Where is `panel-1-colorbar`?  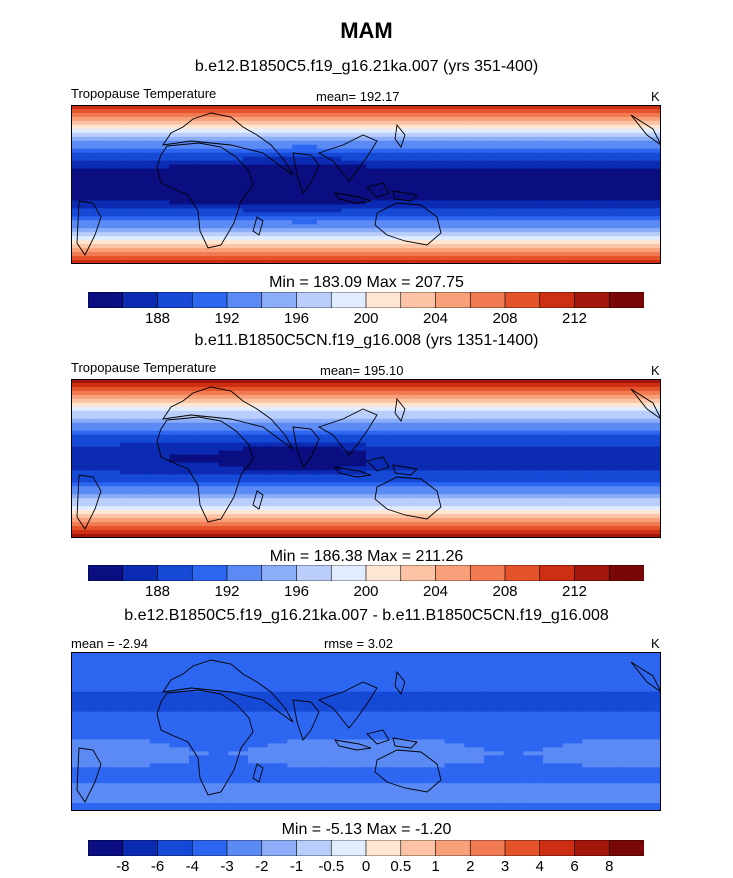
panel-1-colorbar is located at coordinates (366, 300).